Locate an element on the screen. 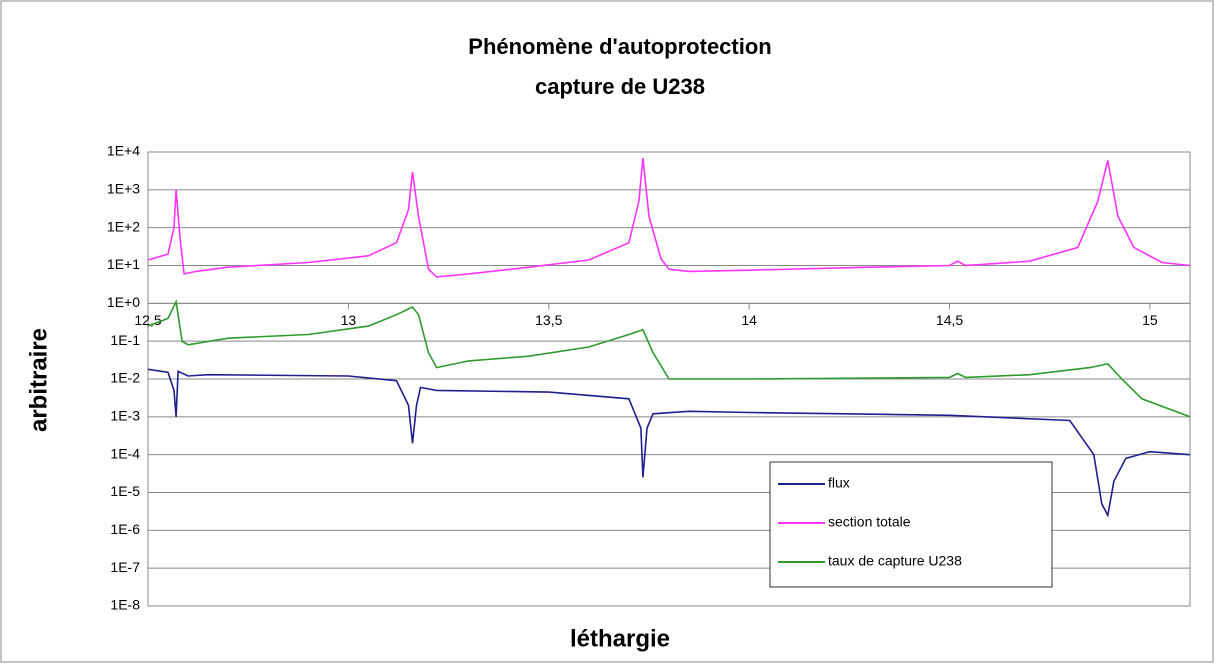  y-tick-label: 1E-2 is located at coordinates (125, 378).